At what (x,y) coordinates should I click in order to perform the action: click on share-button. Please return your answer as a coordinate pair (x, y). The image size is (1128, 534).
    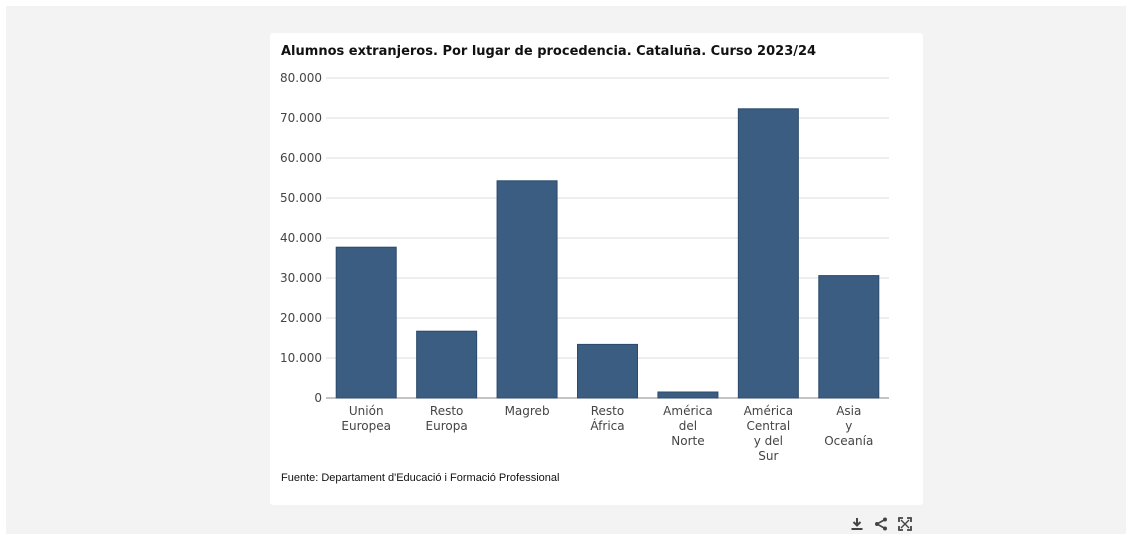
    Looking at the image, I should click on (881, 524).